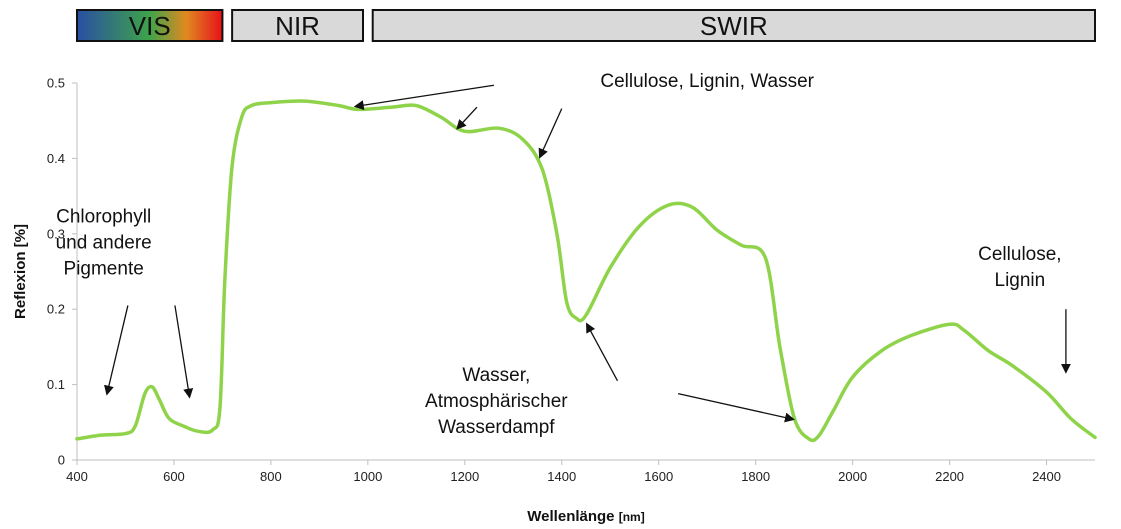  I want to click on annotation-text-line: Pigmente, so click(104, 268).